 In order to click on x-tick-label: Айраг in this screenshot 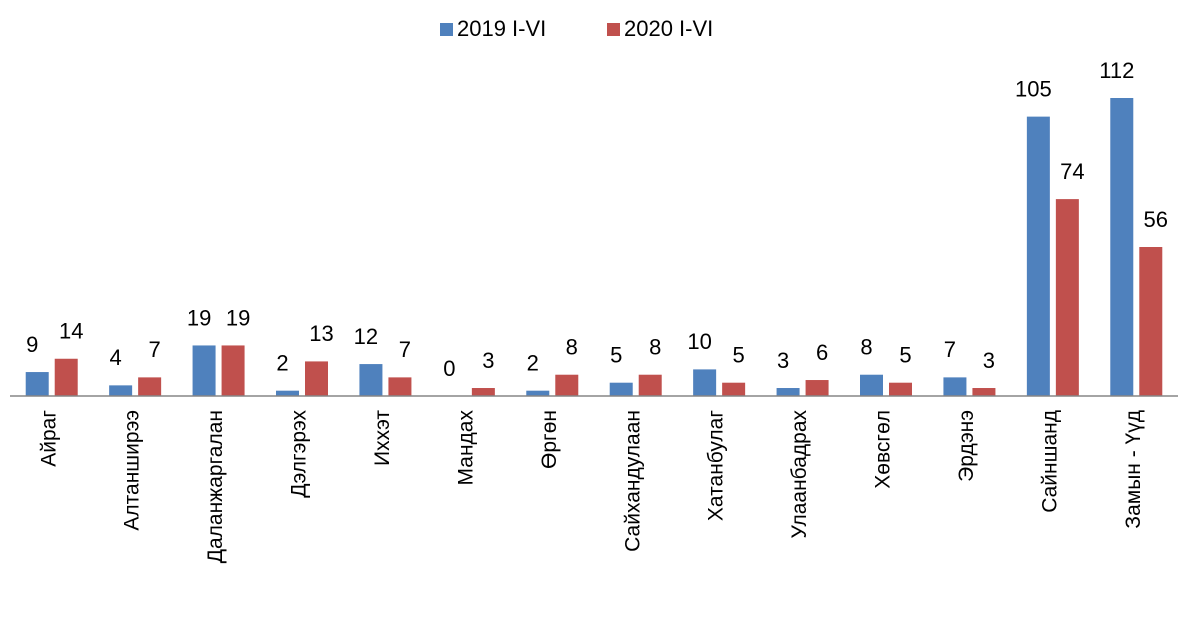, I will do `click(48, 438)`.